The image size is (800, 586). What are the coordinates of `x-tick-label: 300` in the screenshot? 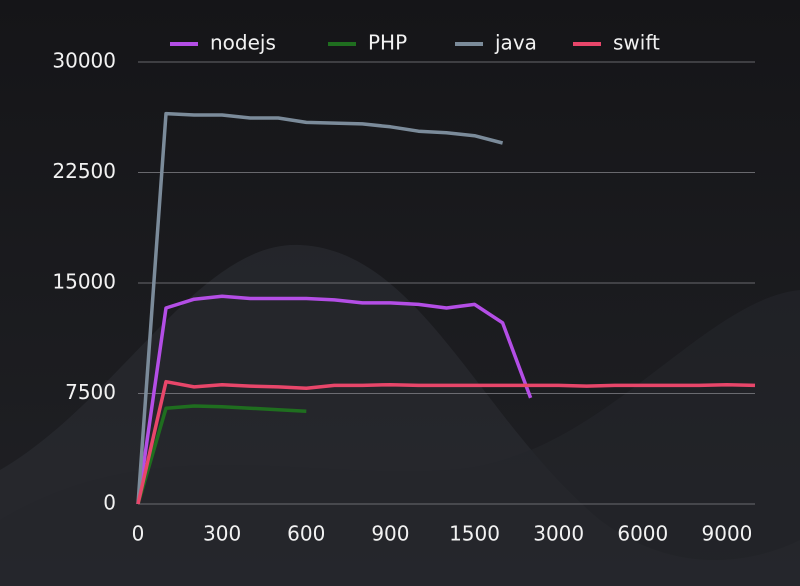 It's located at (222, 534).